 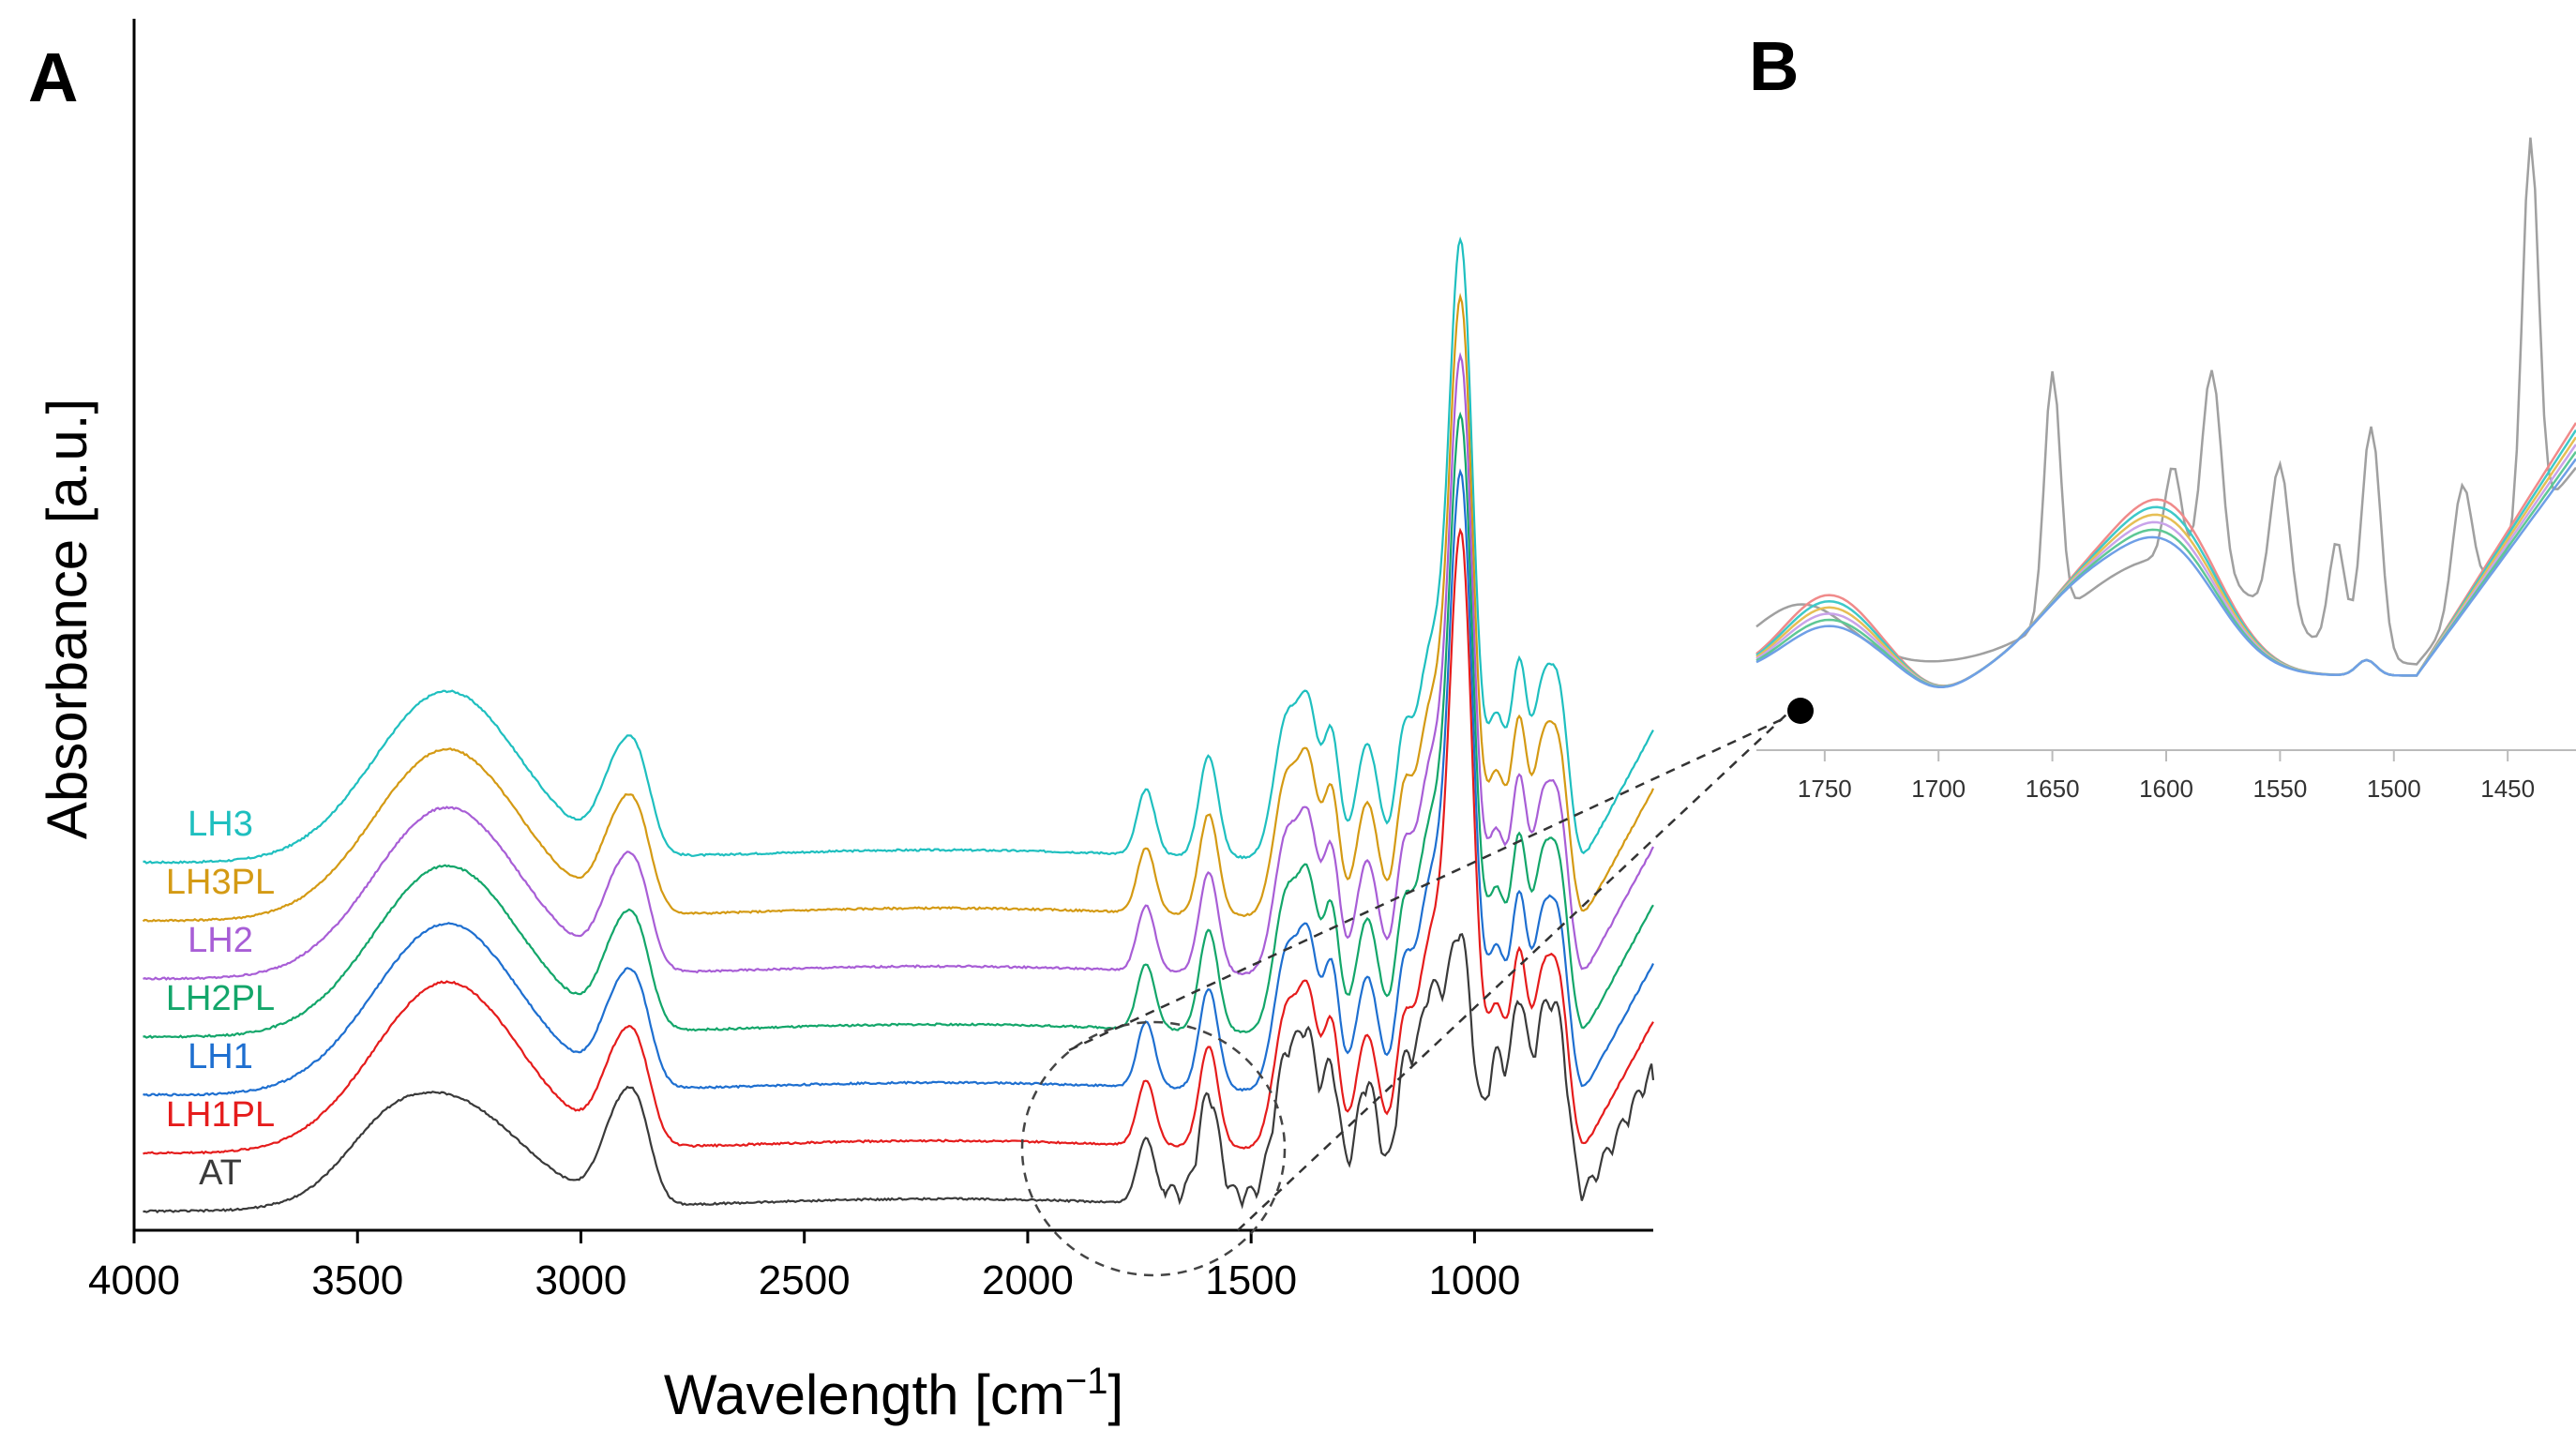 I want to click on b-x-tick-label: 1450, so click(x=2507, y=789).